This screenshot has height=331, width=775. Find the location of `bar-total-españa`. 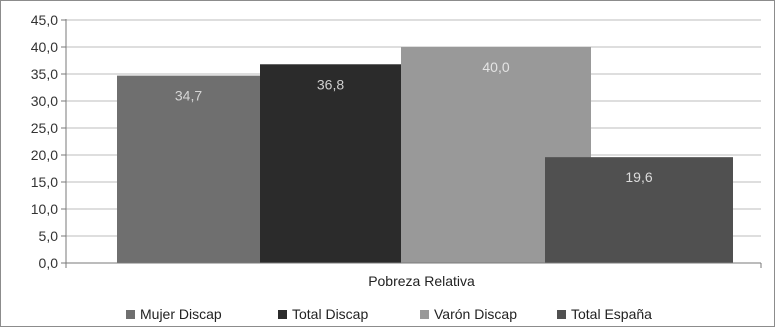

bar-total-españa is located at coordinates (639, 210).